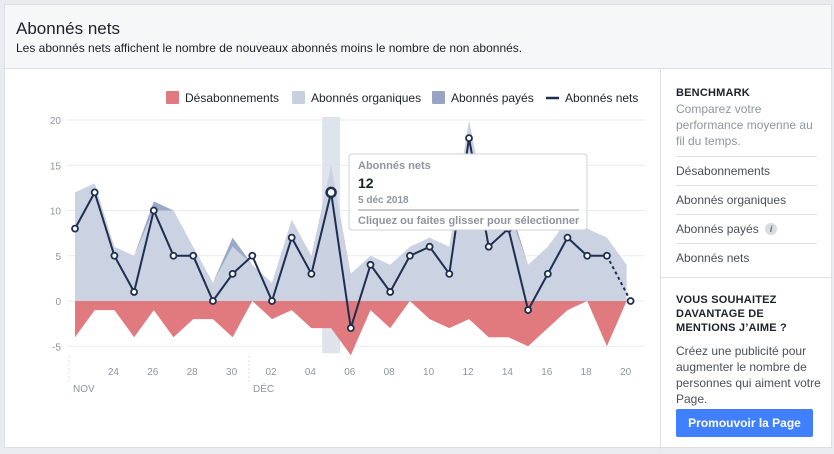 The image size is (834, 454). I want to click on x-tick-label: 14, so click(508, 372).